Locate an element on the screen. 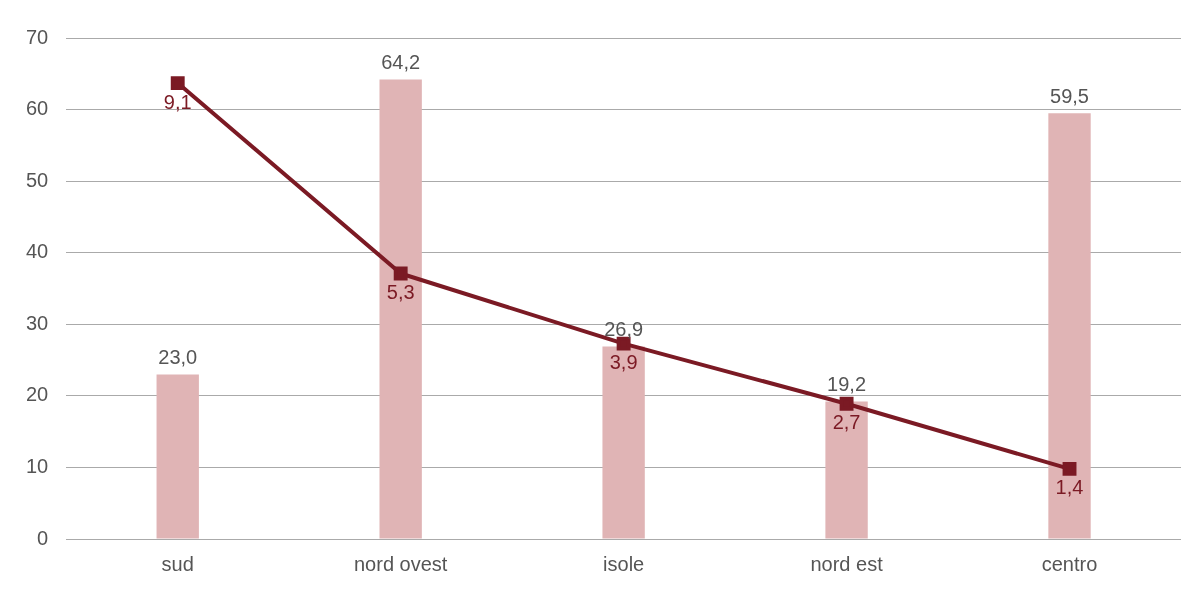  y-tick-label: 20 is located at coordinates (37, 394).